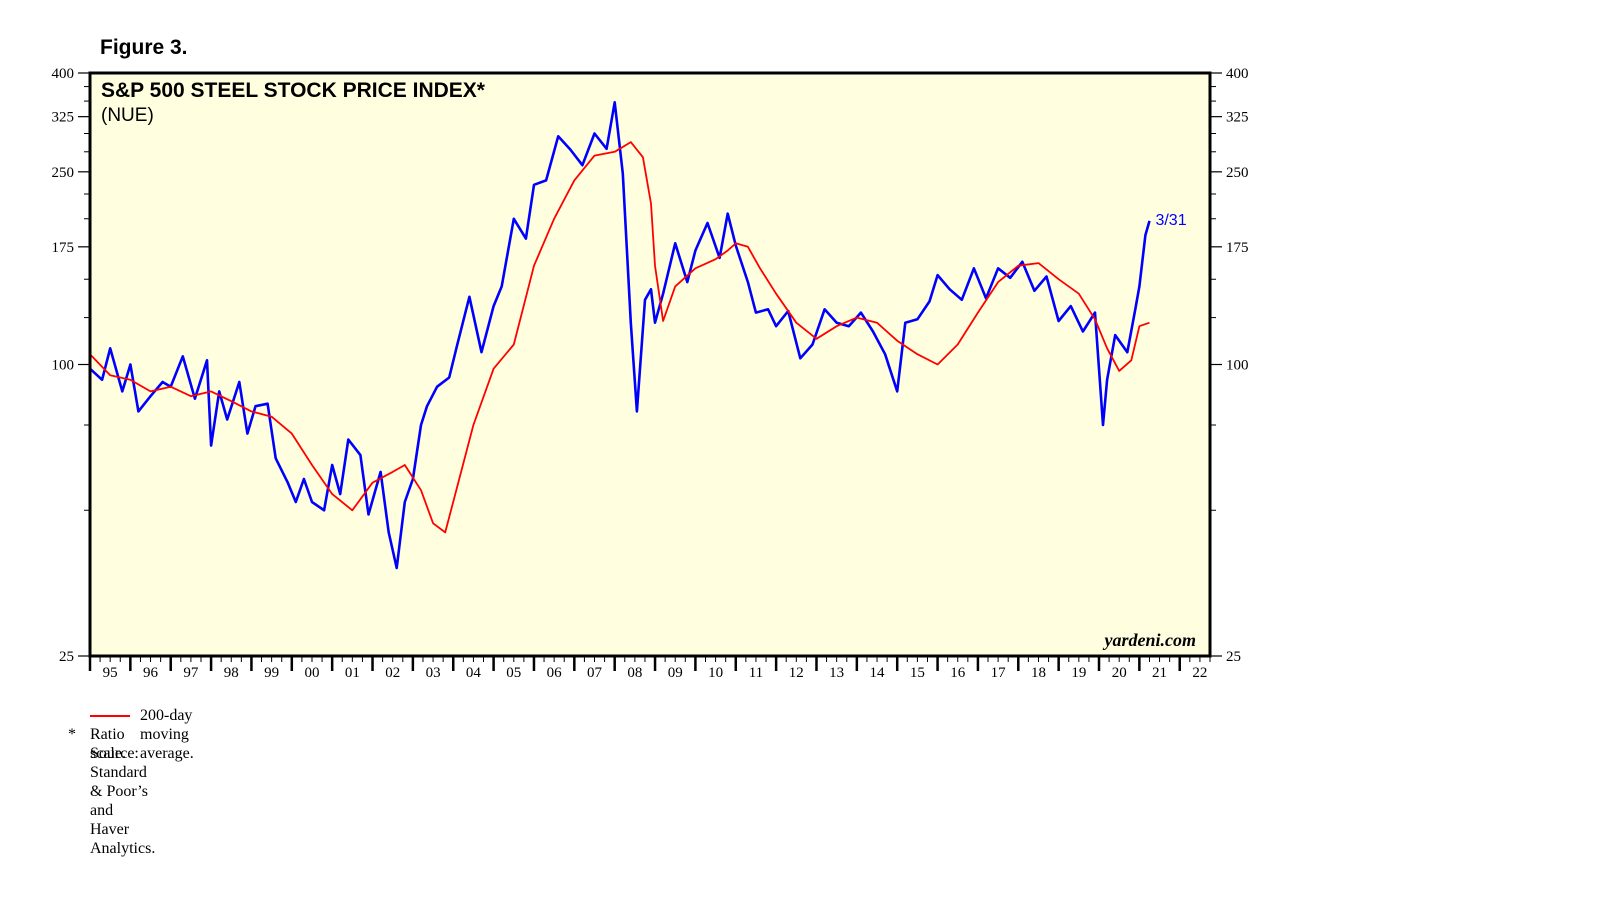 The width and height of the screenshot is (1610, 910). What do you see at coordinates (63, 173) in the screenshot?
I see `y-tick-label-left: 250` at bounding box center [63, 173].